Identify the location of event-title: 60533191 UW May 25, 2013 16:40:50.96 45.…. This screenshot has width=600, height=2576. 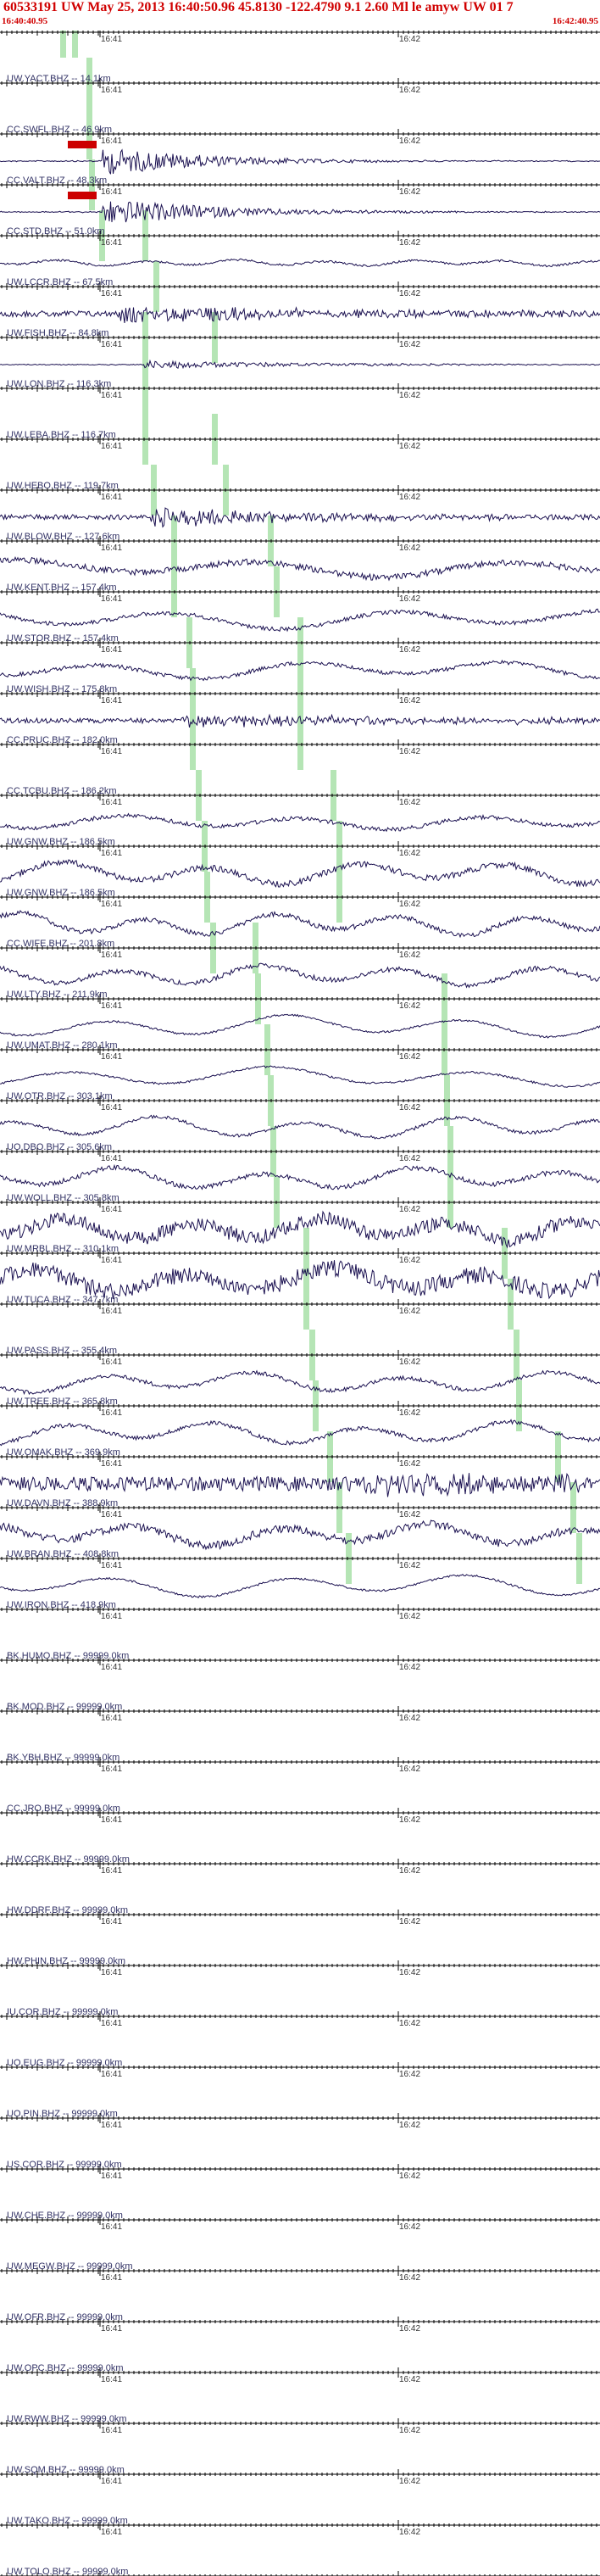
(258, 7).